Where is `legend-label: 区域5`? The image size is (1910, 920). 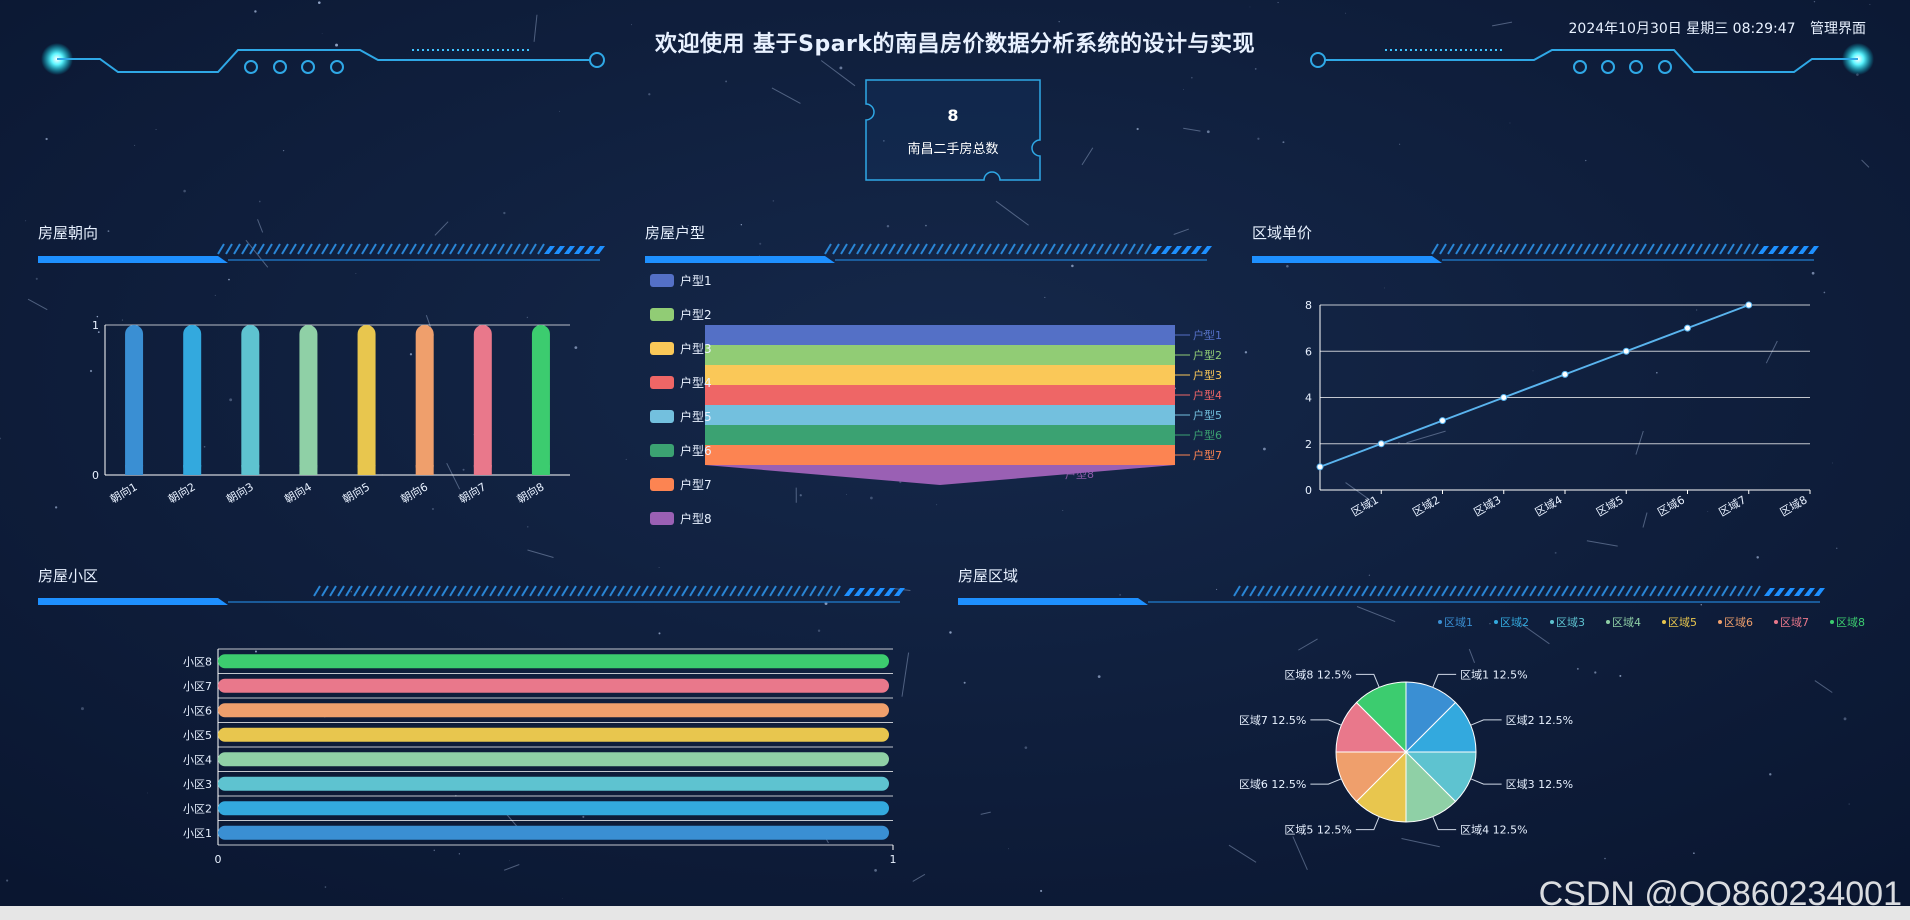 legend-label: 区域5 is located at coordinates (1682, 622).